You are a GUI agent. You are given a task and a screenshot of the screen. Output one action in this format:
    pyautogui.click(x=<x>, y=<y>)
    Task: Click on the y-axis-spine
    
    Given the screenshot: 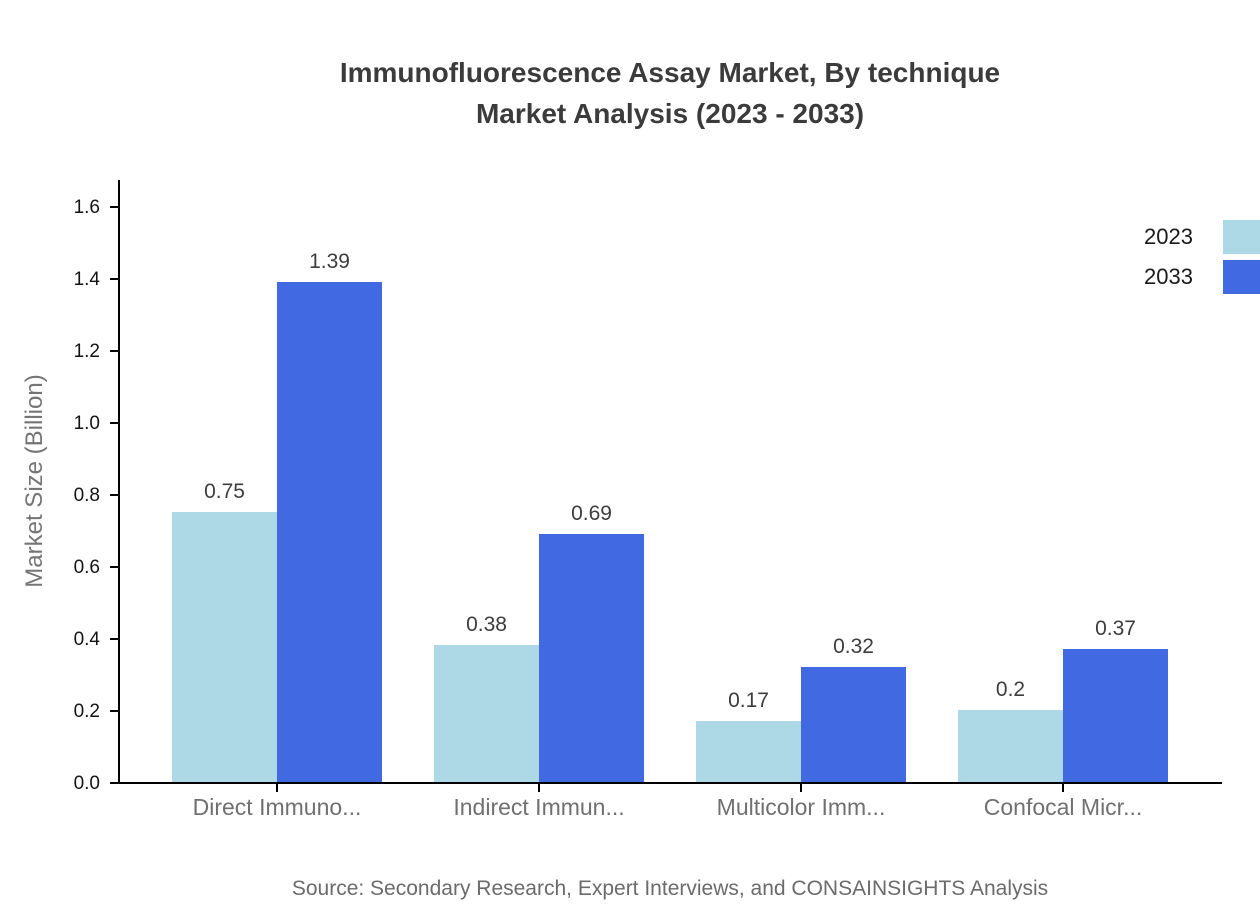 What is the action you would take?
    pyautogui.click(x=119, y=482)
    